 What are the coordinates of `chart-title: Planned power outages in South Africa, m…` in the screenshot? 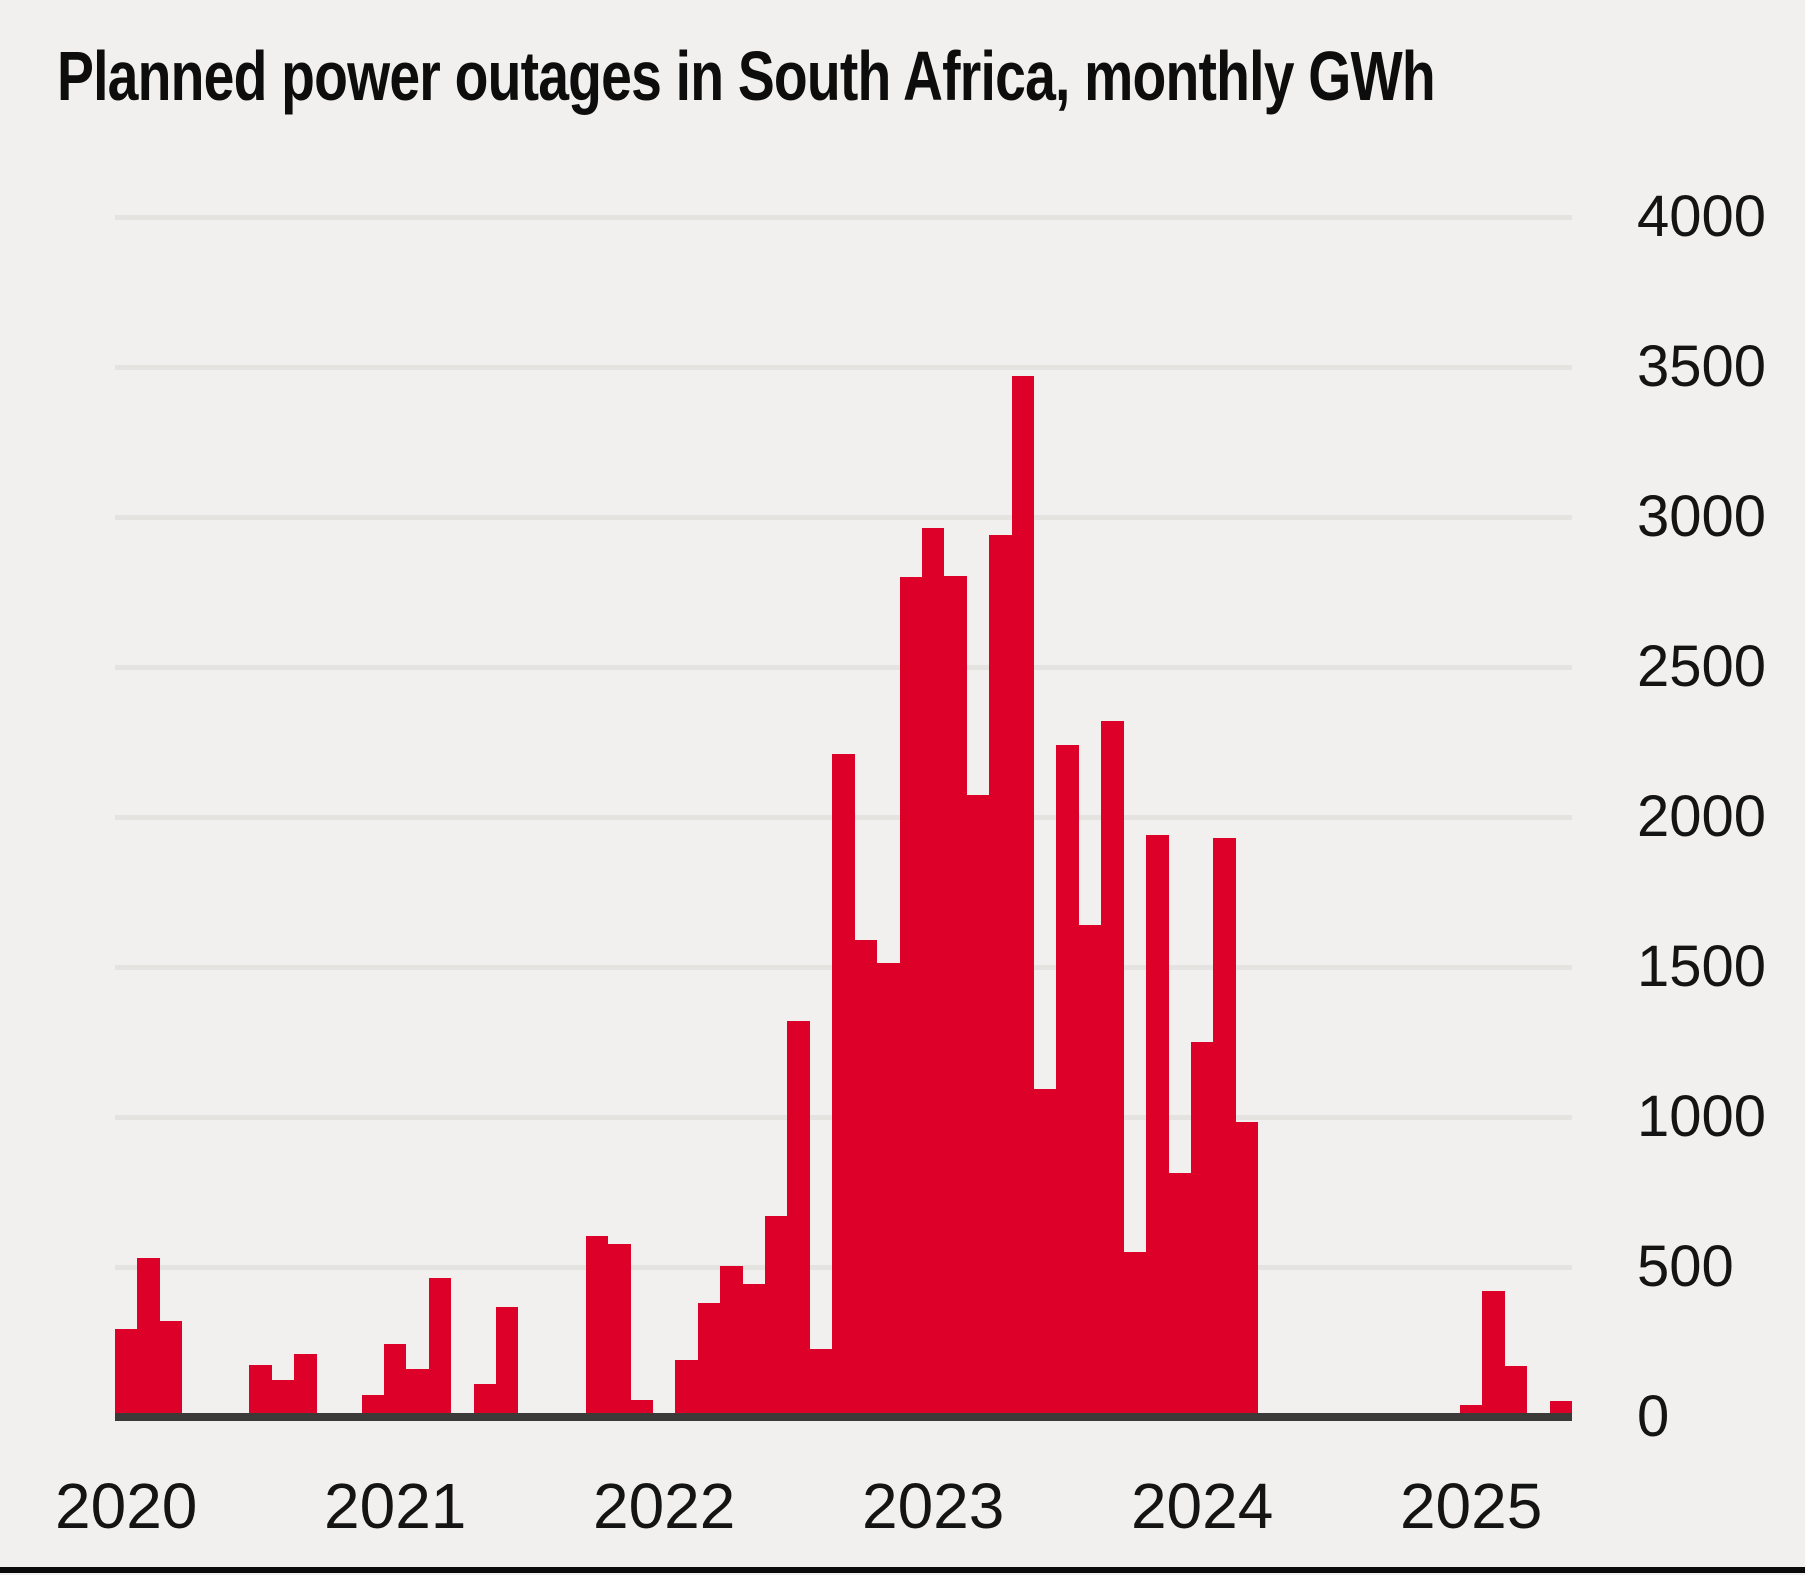 It's located at (746, 76).